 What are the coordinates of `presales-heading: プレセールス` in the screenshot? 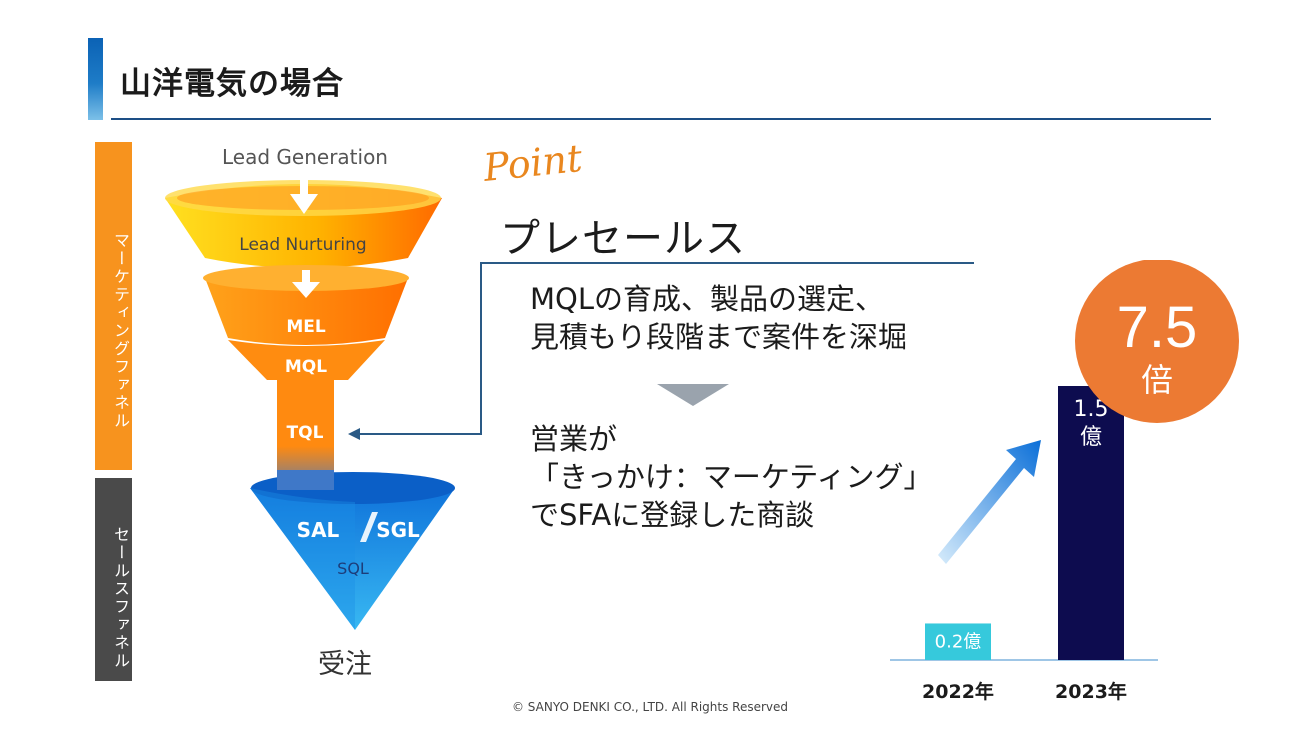 It's located at (623, 239).